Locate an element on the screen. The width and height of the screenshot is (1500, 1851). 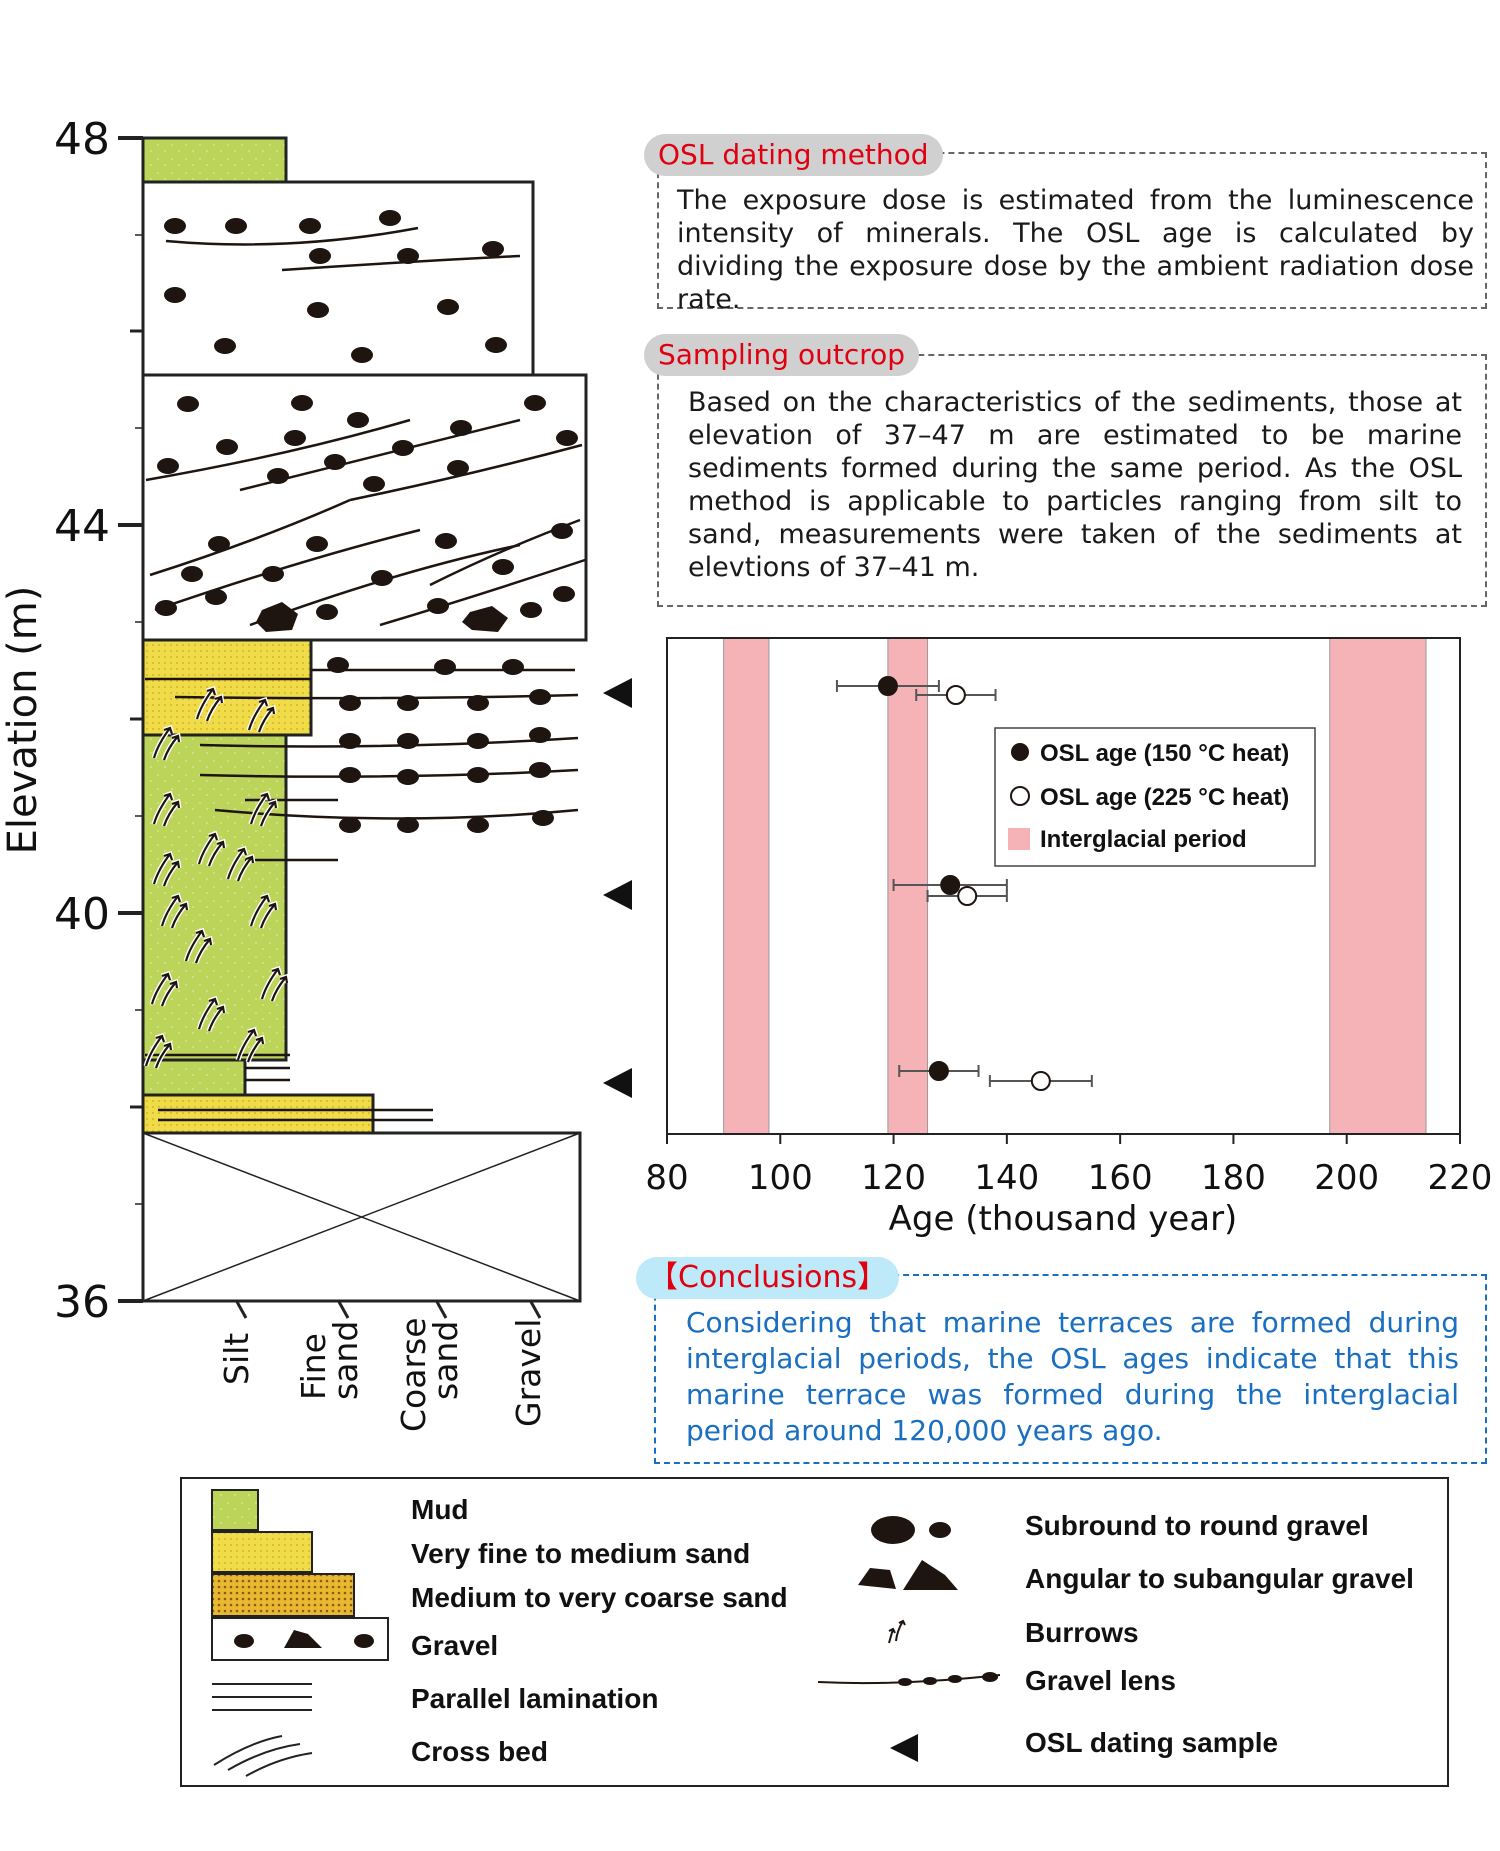
round-gravel-icon is located at coordinates (911, 1530).